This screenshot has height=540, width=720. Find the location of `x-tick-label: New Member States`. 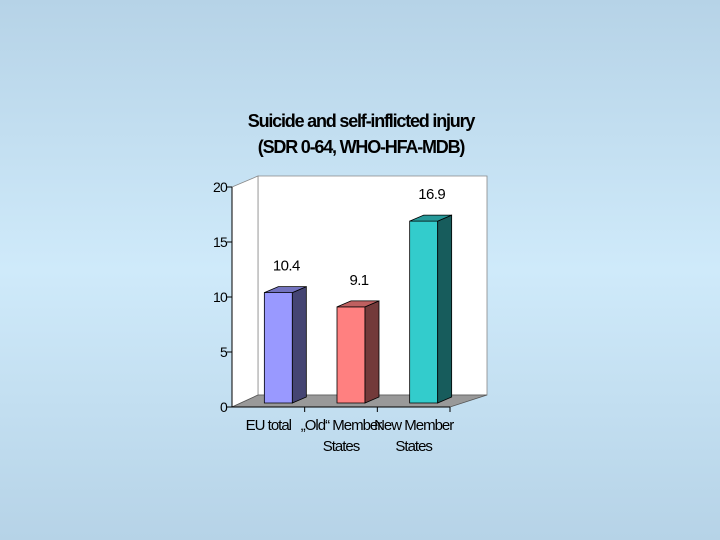

x-tick-label: New Member States is located at coordinates (414, 436).